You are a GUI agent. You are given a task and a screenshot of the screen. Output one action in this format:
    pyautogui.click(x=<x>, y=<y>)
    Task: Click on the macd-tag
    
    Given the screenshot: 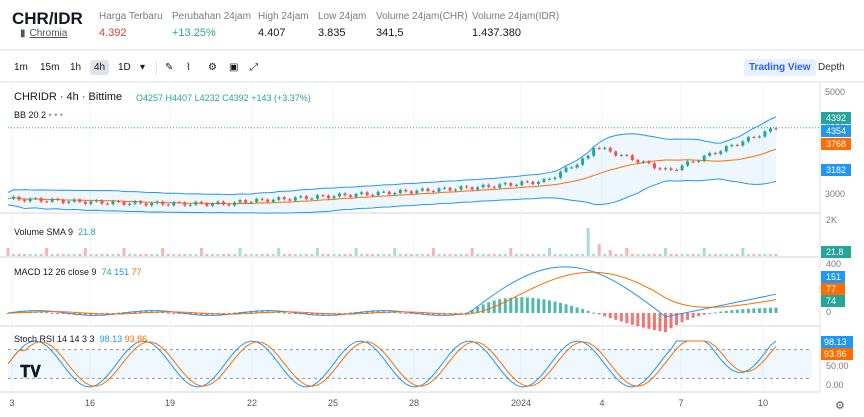 What is the action you would take?
    pyautogui.click(x=833, y=301)
    